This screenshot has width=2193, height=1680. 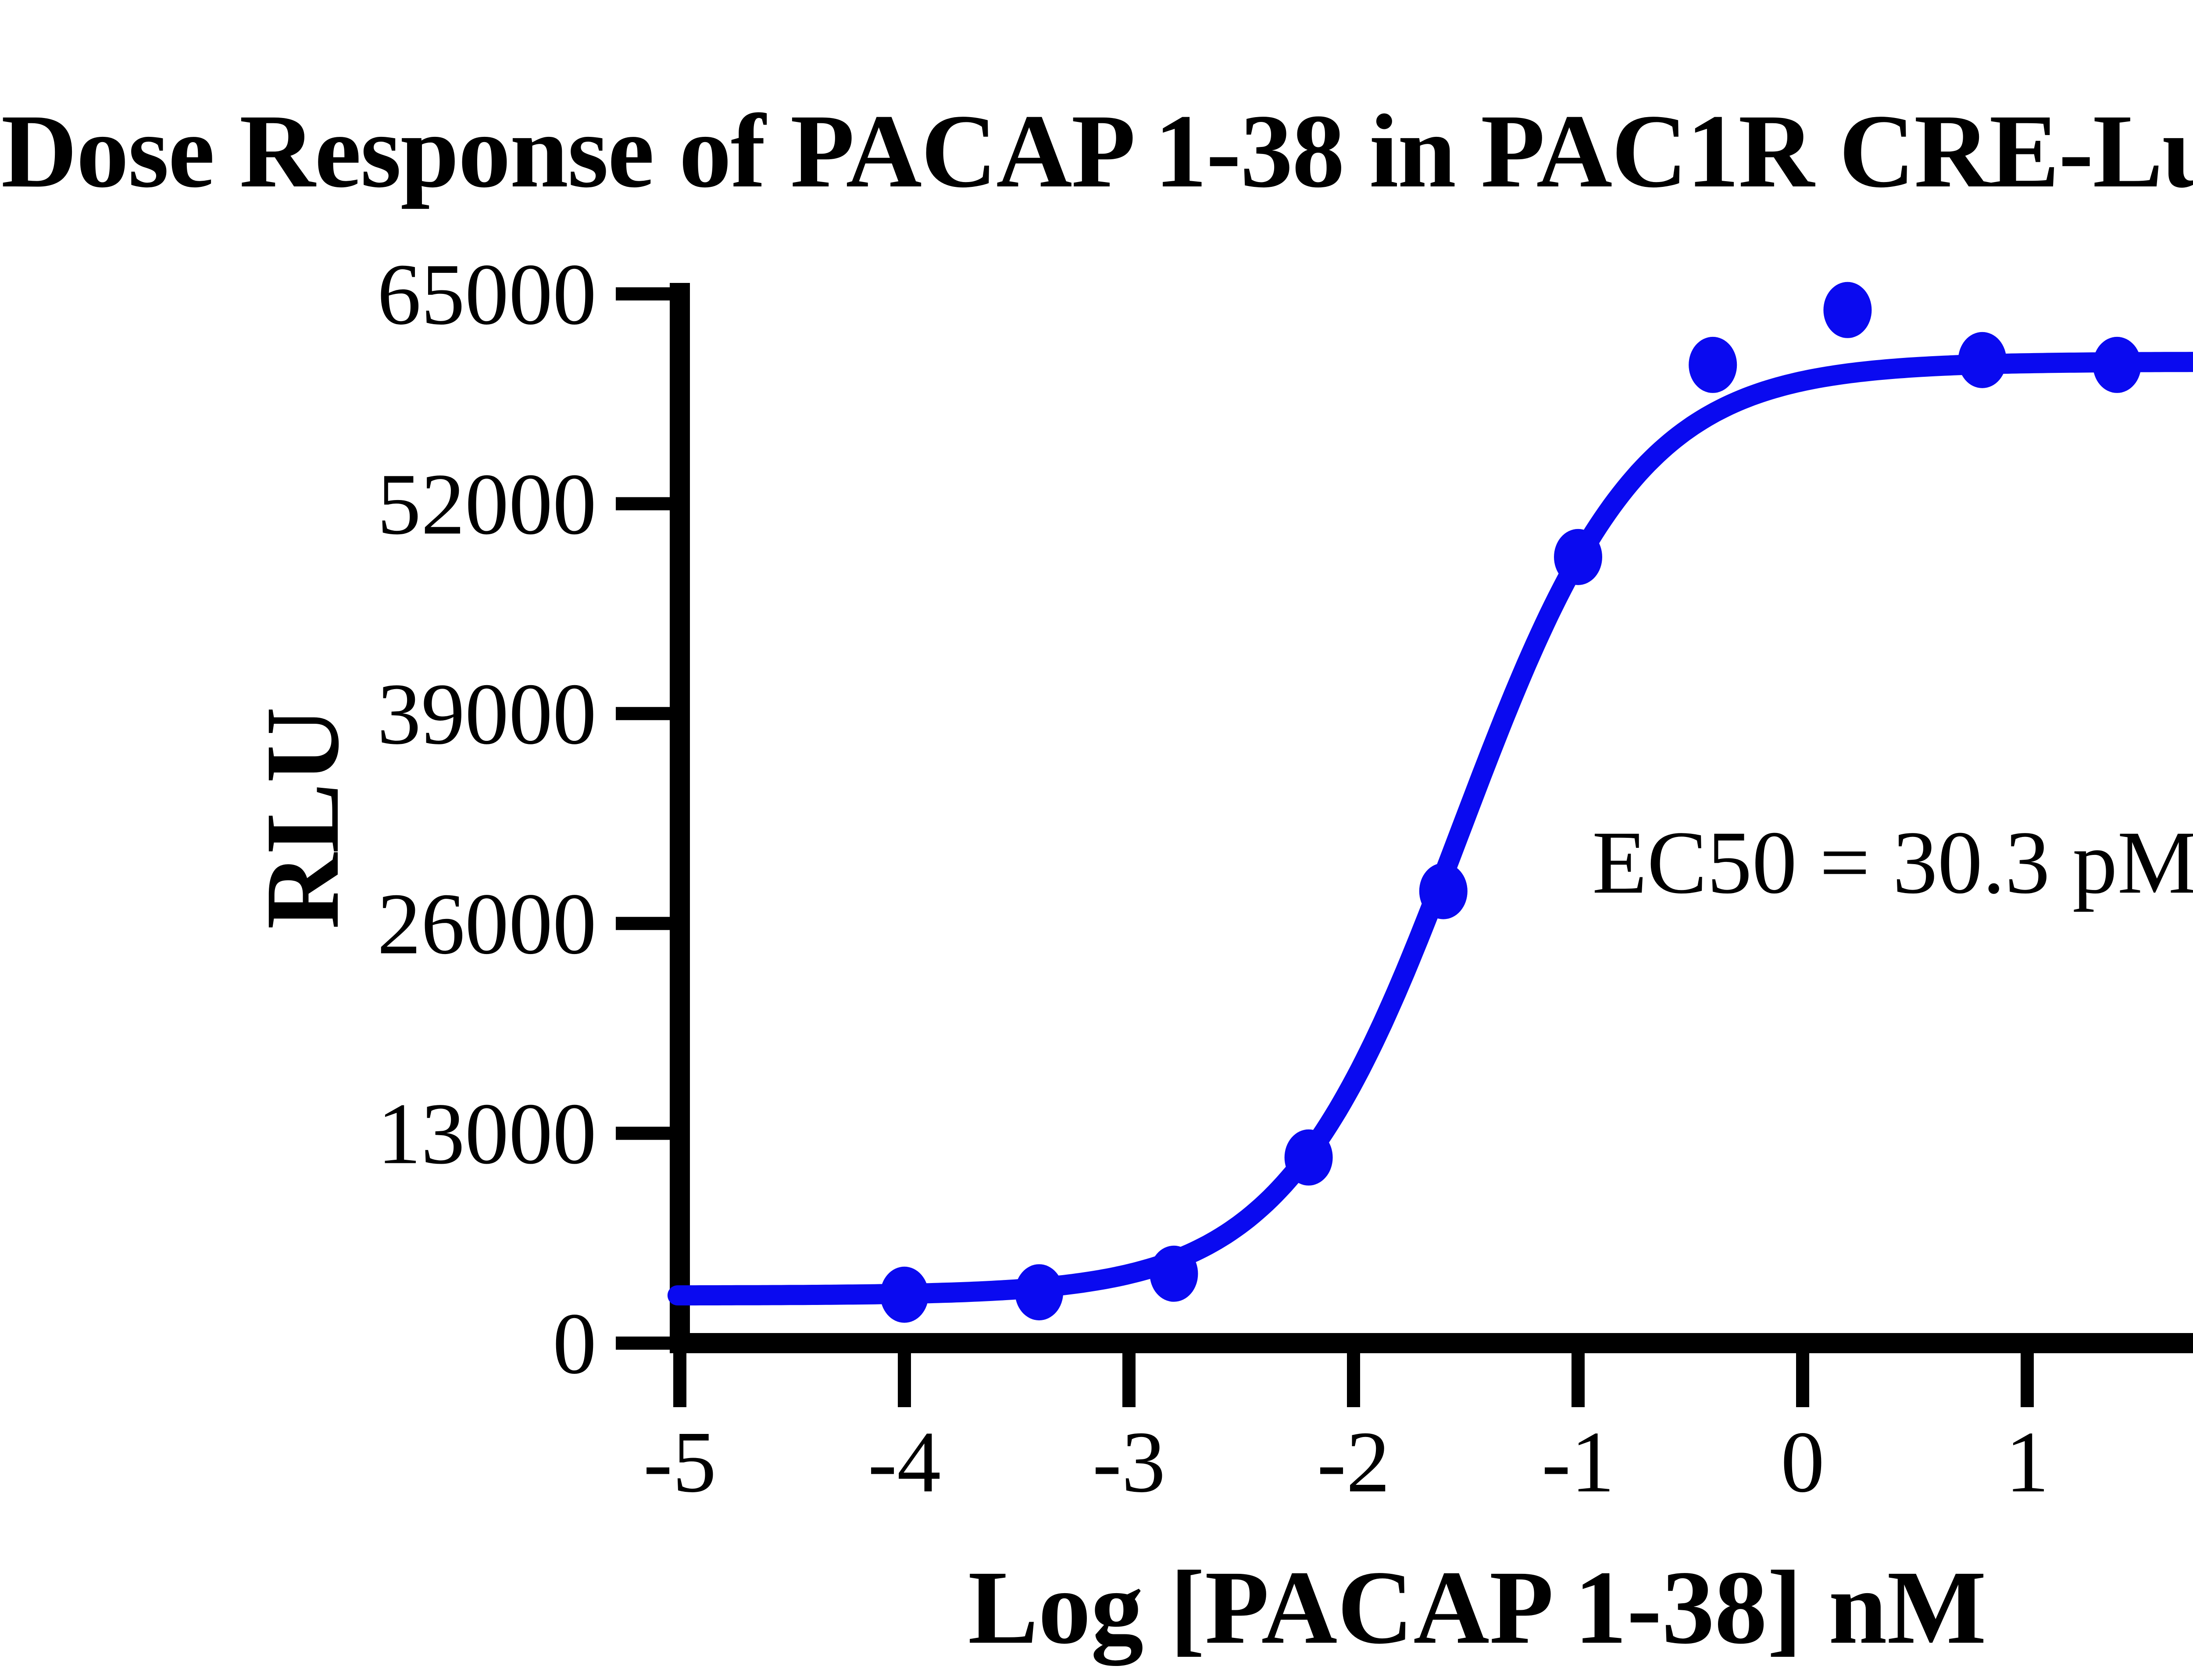 What do you see at coordinates (1353, 1463) in the screenshot?
I see `x-tick-label: -2` at bounding box center [1353, 1463].